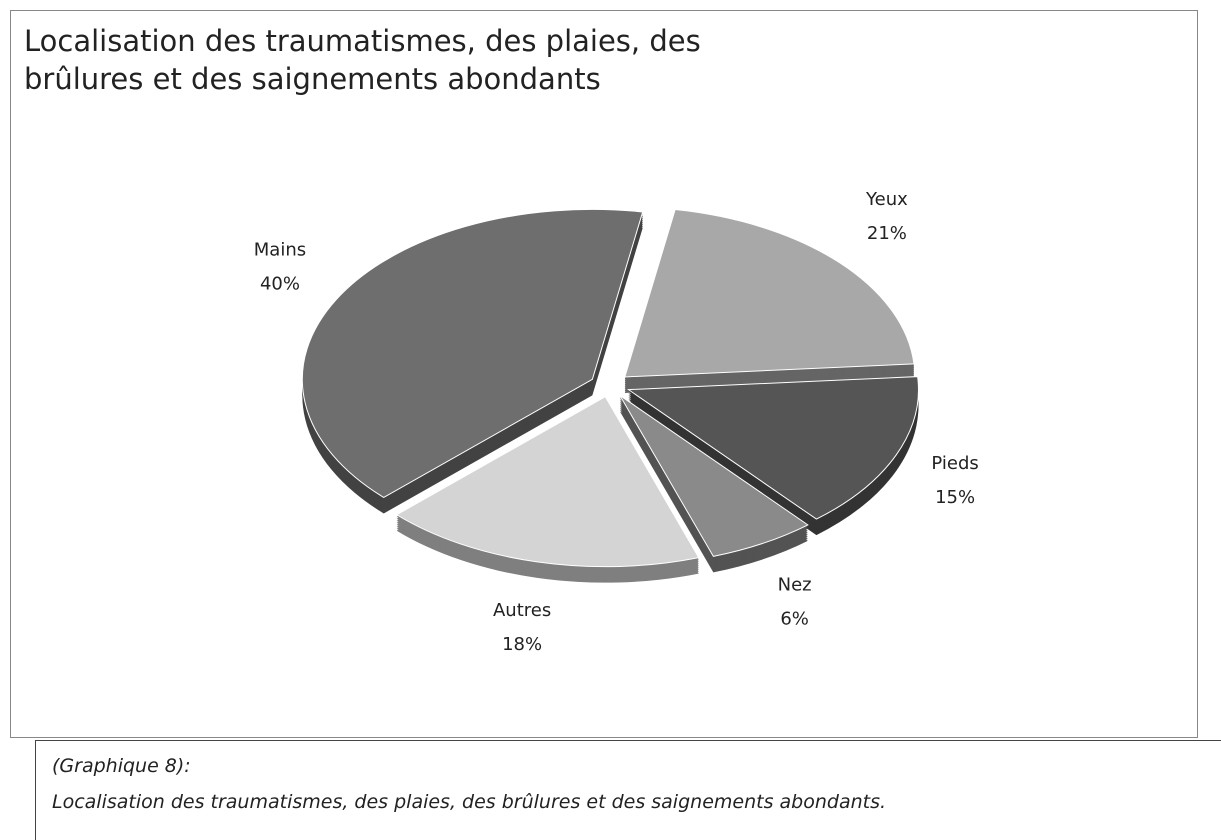 The height and width of the screenshot is (840, 1221). Describe the element at coordinates (887, 233) in the screenshot. I see `value-label: 21%` at that location.